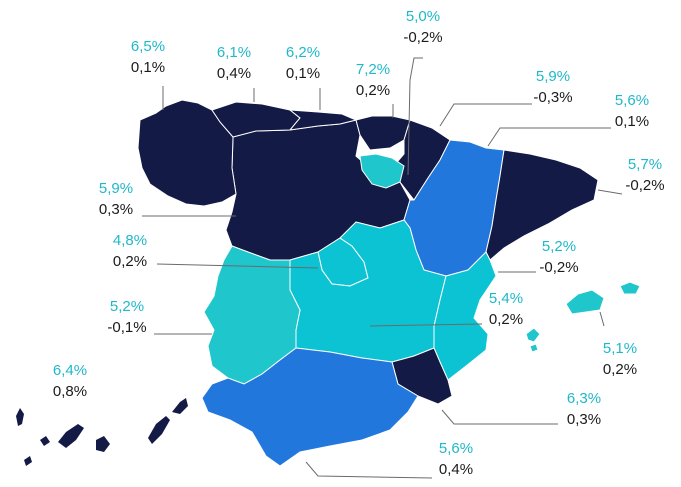  Describe the element at coordinates (630, 288) in the screenshot. I see `region-baleares-menorca` at that location.